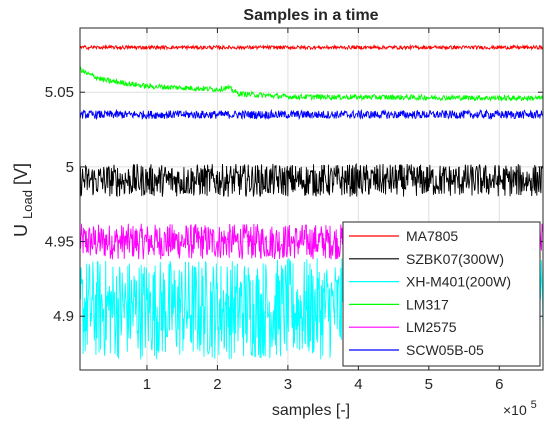 This screenshot has width=550, height=427. What do you see at coordinates (217, 384) in the screenshot?
I see `x-tick-label: 2` at bounding box center [217, 384].